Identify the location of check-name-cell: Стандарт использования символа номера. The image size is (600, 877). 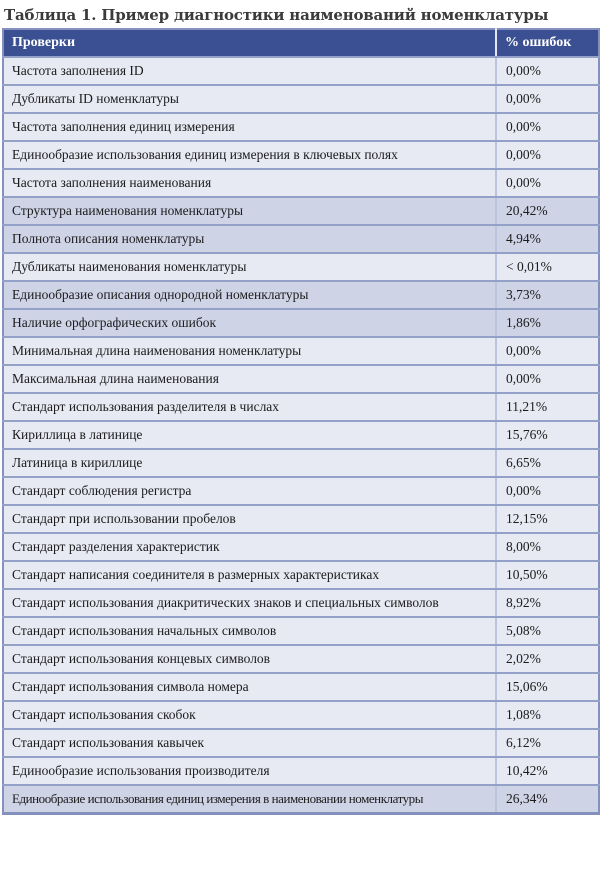
(249, 687).